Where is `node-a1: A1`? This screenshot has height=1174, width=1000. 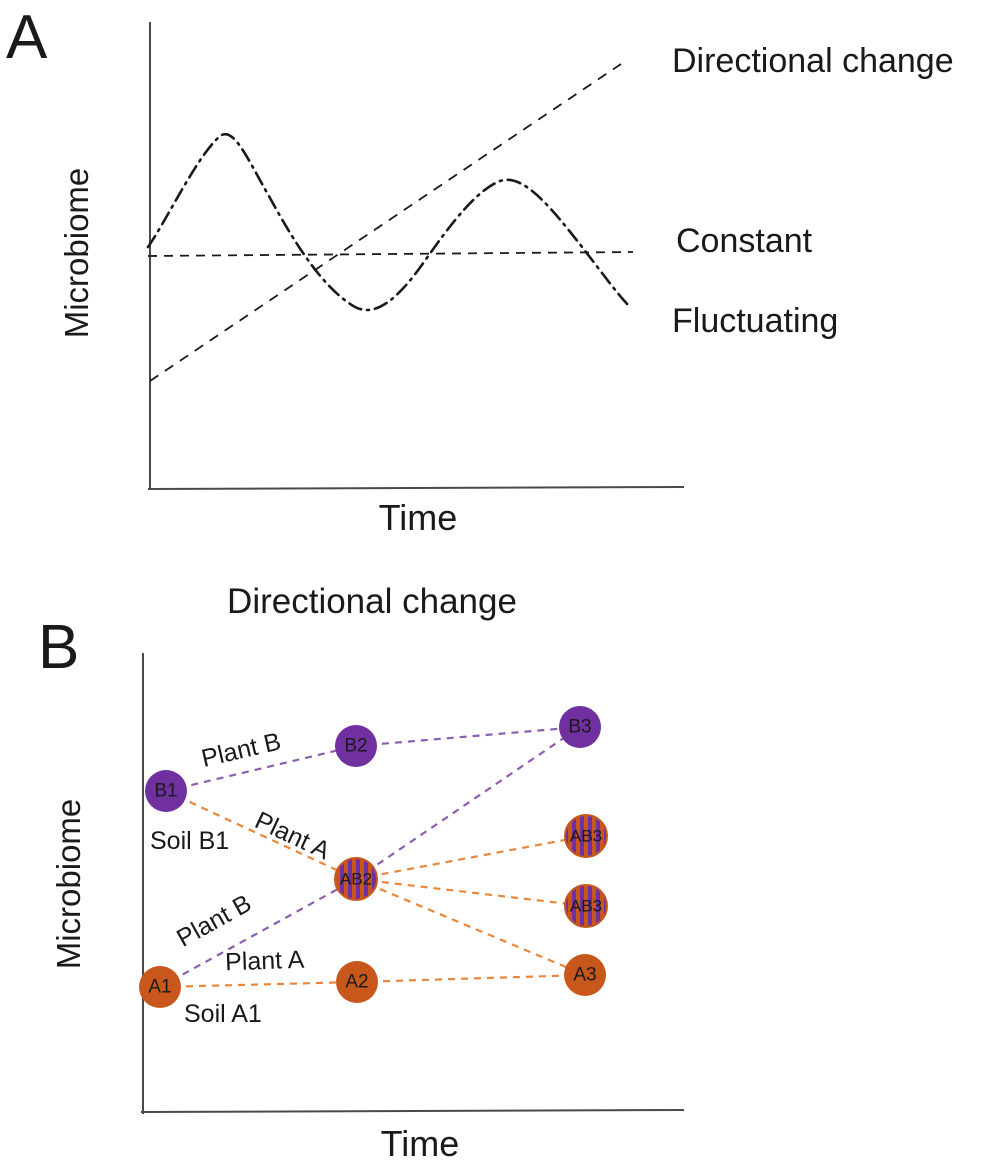
node-a1: A1 is located at coordinates (160, 987).